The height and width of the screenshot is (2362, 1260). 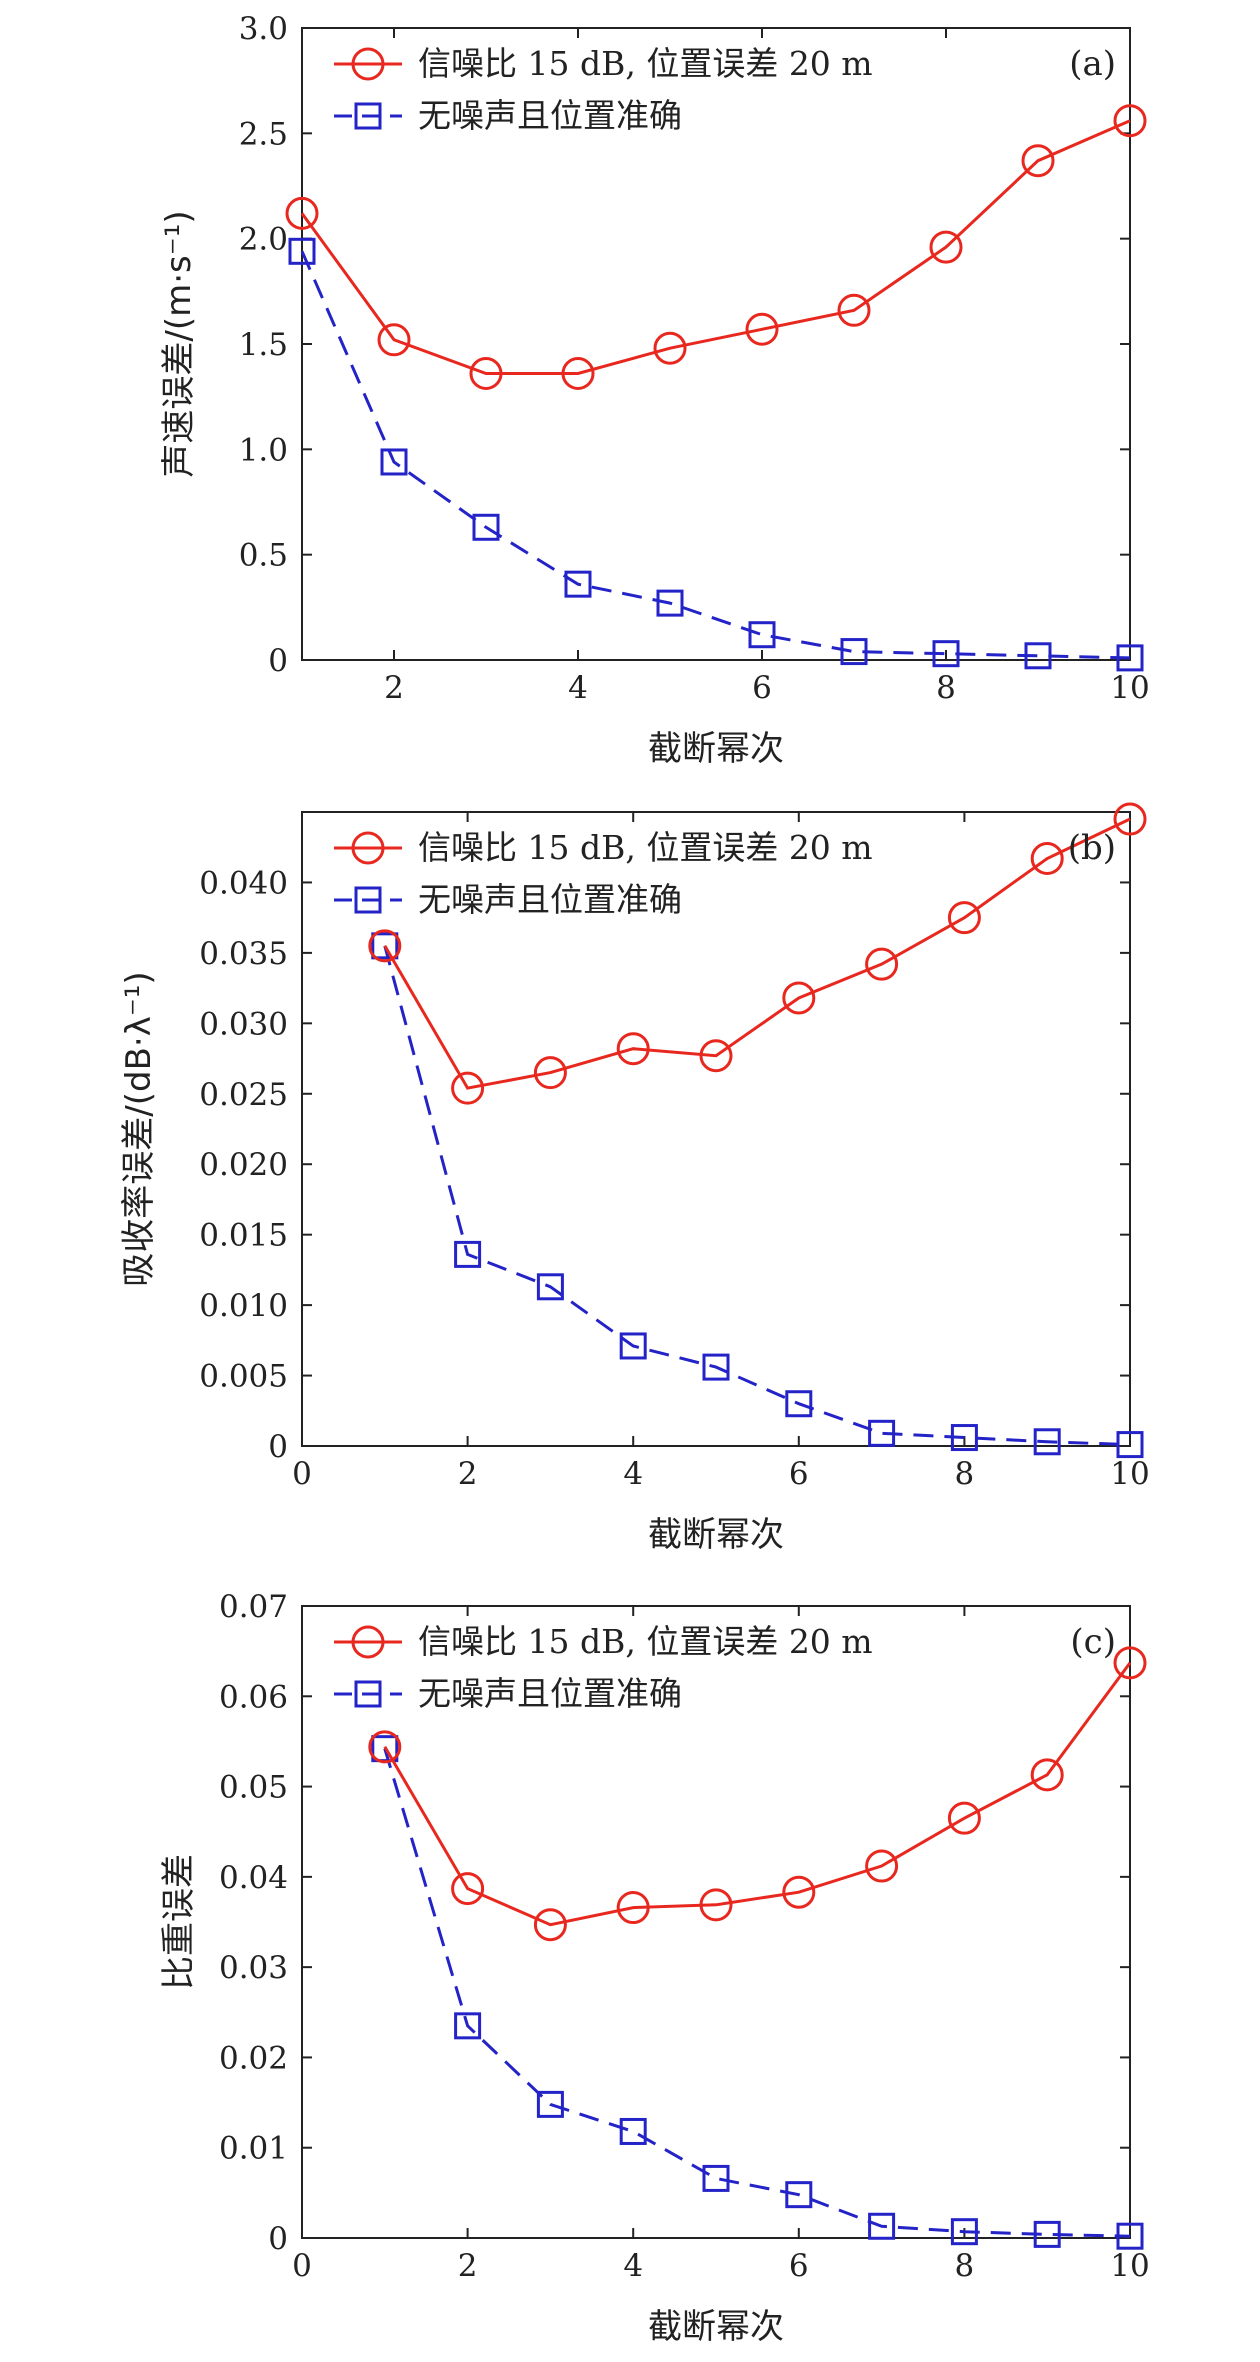 I want to click on y-tick-label: 0.03, so click(x=253, y=1968).